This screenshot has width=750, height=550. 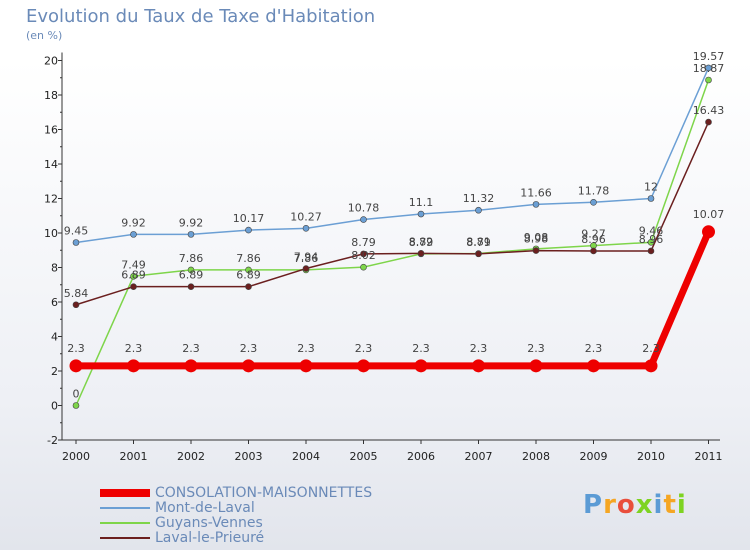 I want to click on y-tick-label: 16, so click(x=51, y=130).